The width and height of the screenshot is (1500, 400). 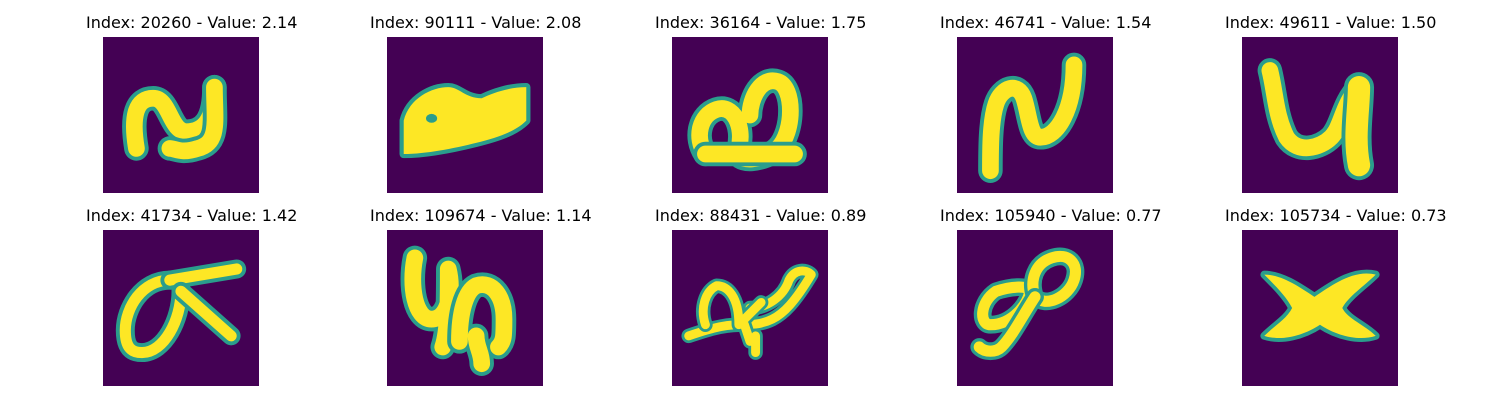 I want to click on image-panel: Index: 105734 - Value: 0.73, so click(x=1336, y=296).